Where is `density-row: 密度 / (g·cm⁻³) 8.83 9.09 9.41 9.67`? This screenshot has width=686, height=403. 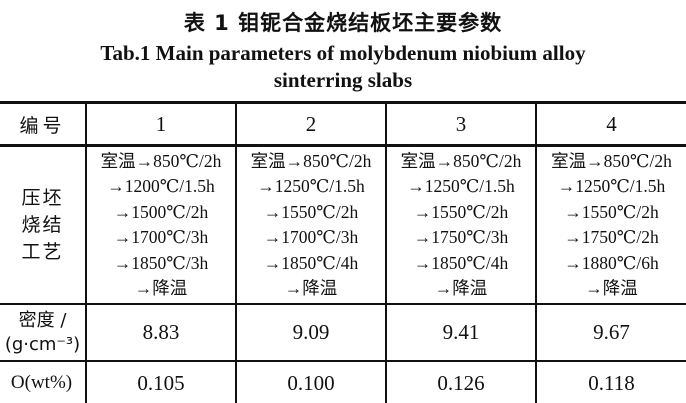 density-row: 密度 / (g·cm⁻³) 8.83 9.09 9.41 9.67 is located at coordinates (343, 333).